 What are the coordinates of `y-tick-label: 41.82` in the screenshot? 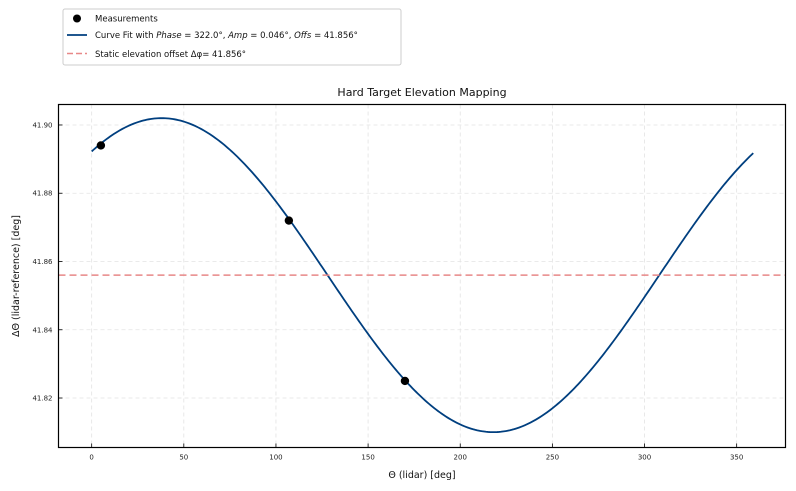 It's located at (42, 399).